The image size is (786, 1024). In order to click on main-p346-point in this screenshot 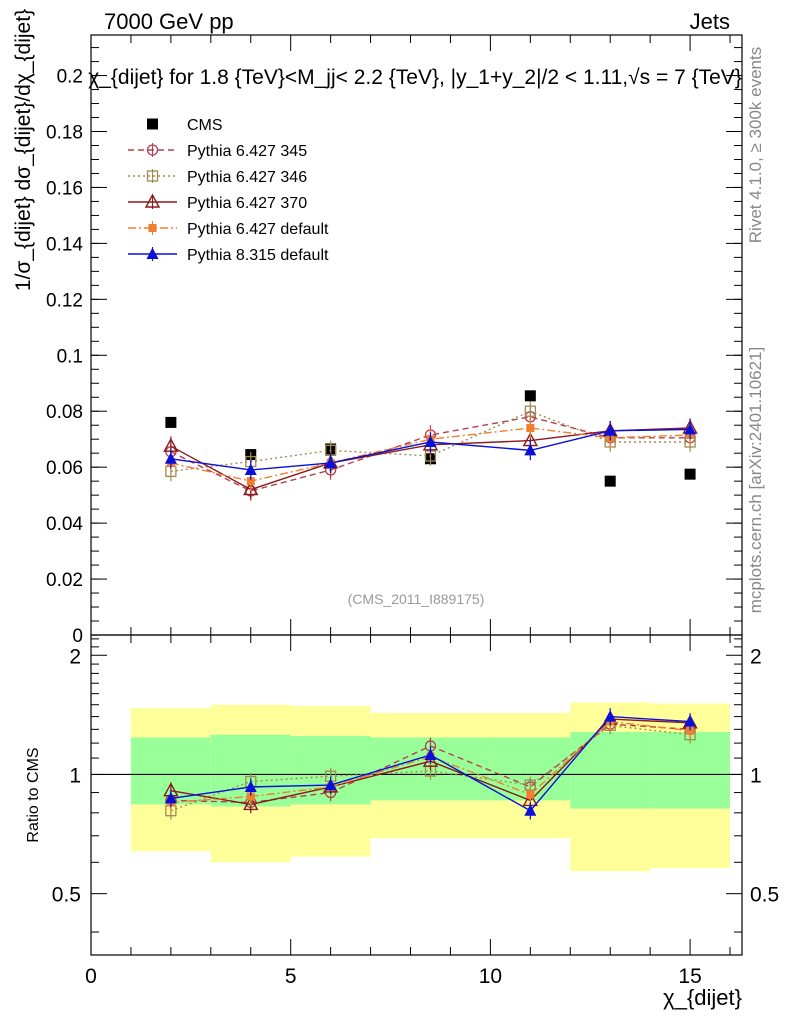, I will do `click(530, 411)`.